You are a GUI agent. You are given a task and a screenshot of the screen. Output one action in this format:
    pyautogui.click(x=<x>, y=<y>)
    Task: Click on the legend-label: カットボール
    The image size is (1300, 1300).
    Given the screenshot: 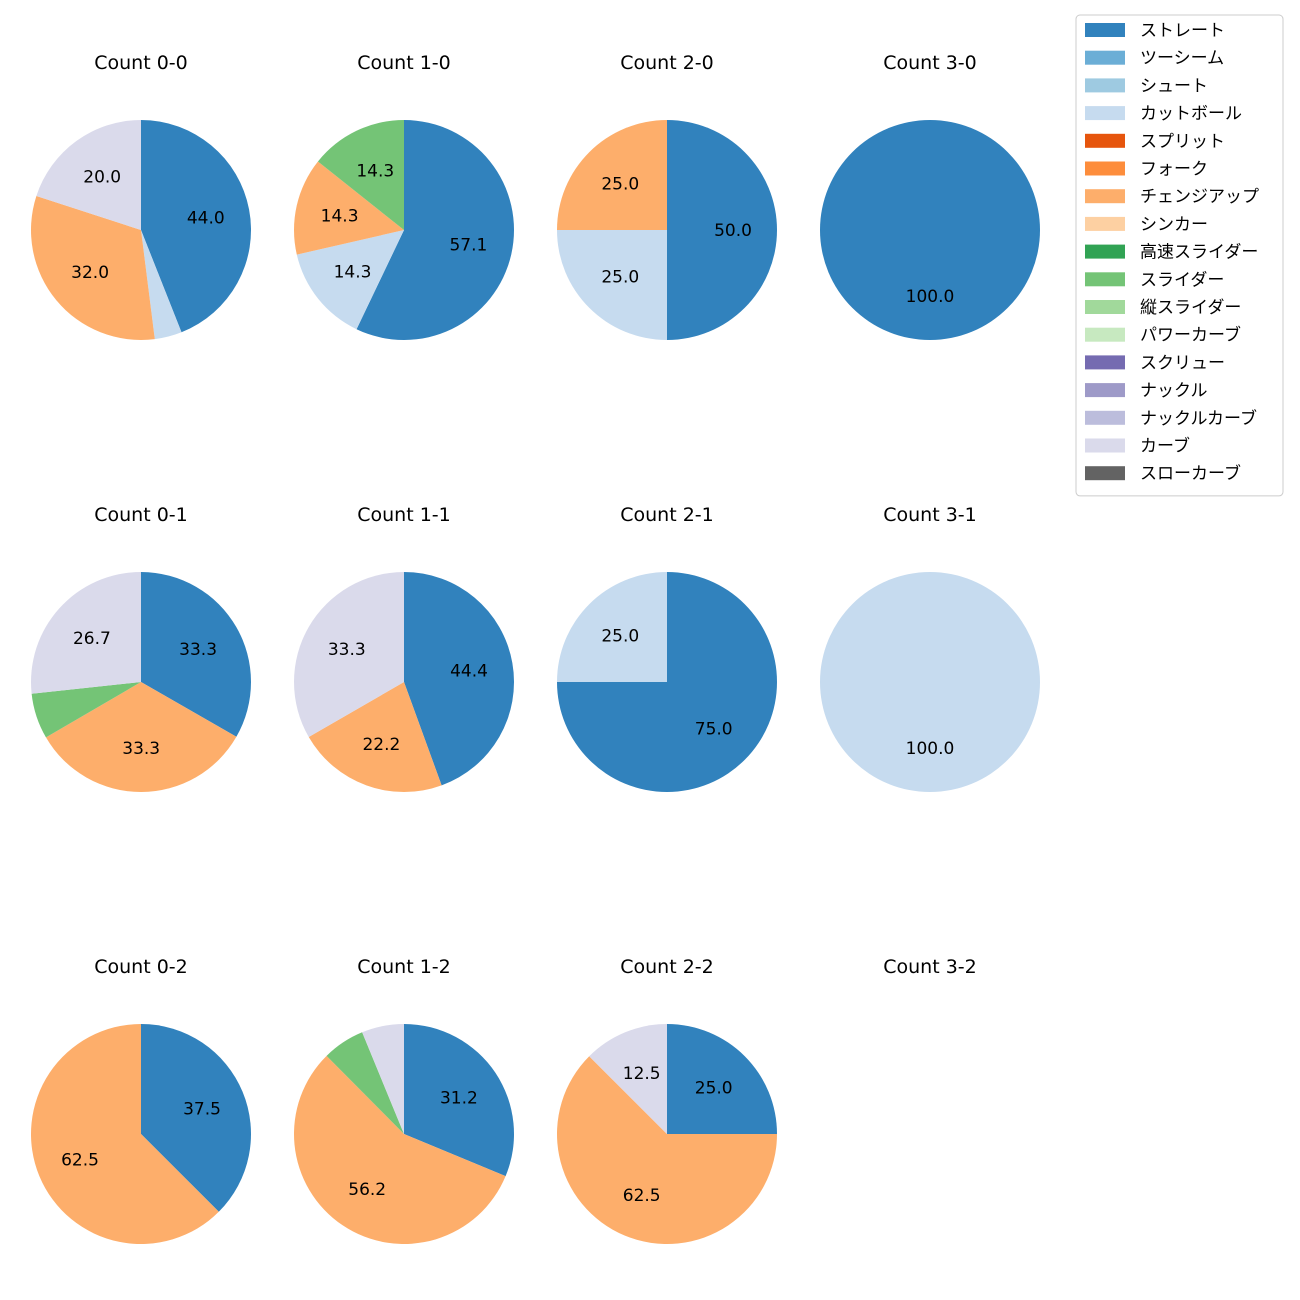 What is the action you would take?
    pyautogui.click(x=1191, y=114)
    